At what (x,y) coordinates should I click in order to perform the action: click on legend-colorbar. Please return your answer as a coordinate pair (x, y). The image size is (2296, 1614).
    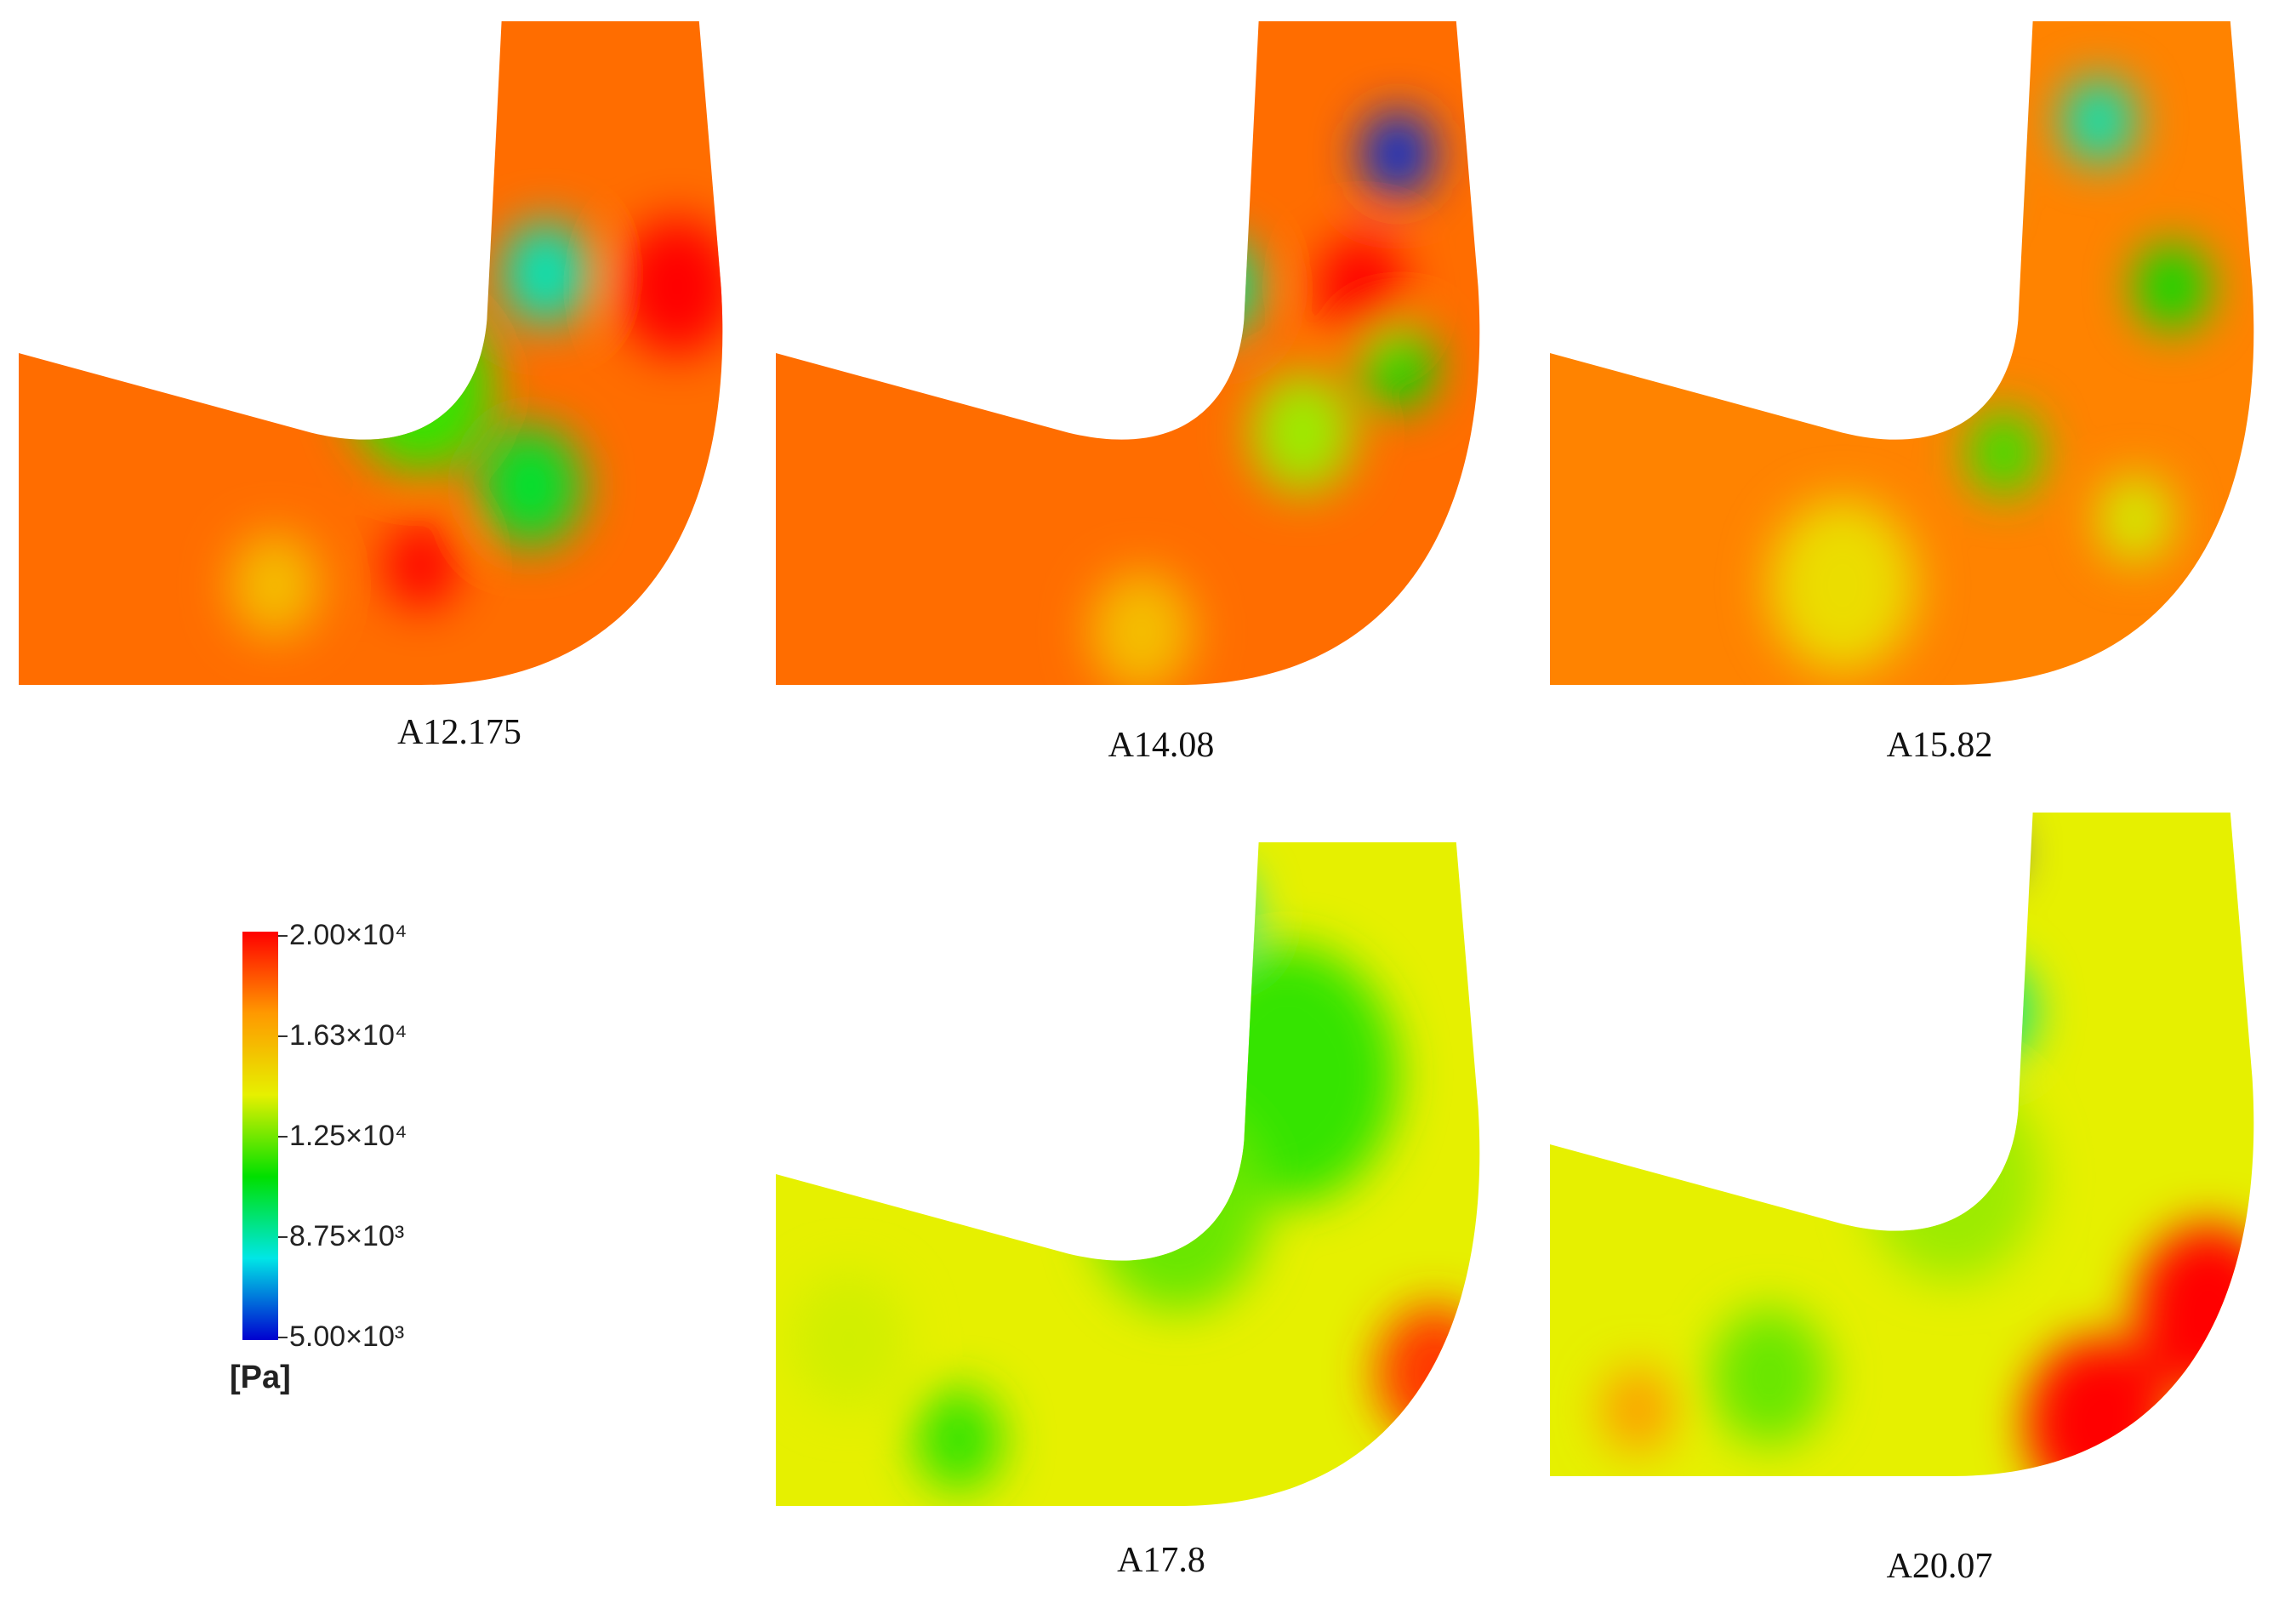
    Looking at the image, I should click on (260, 1136).